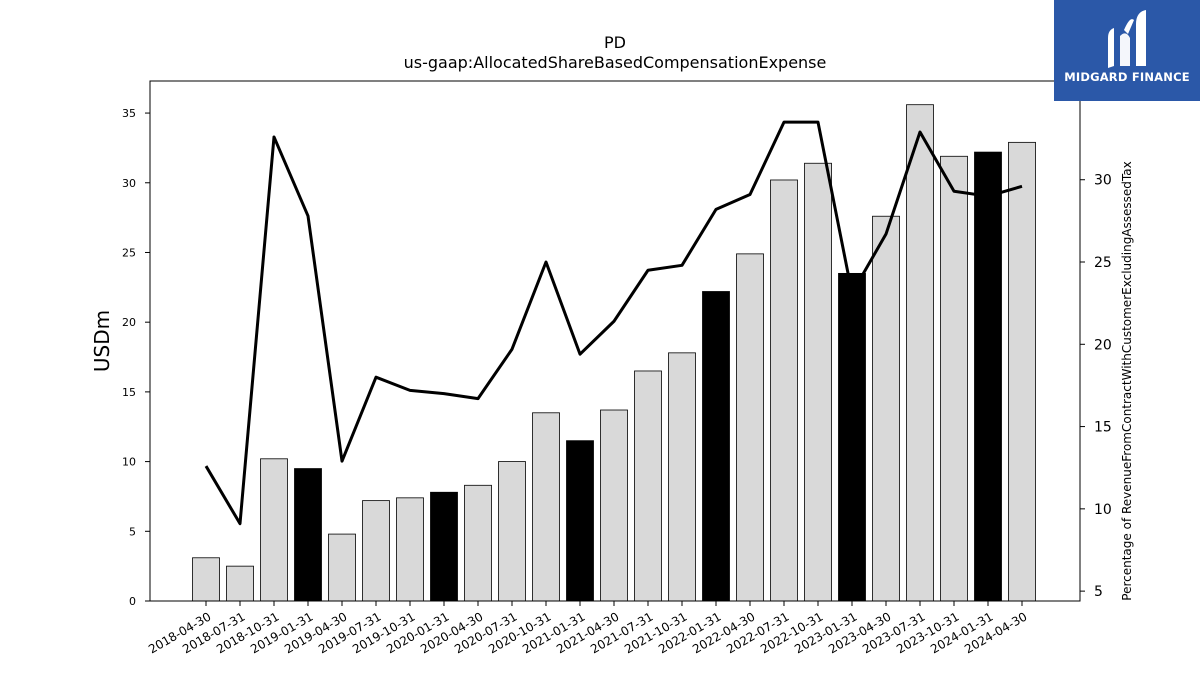 This screenshot has height=675, width=1200. What do you see at coordinates (132, 601) in the screenshot?
I see `y-tick-label-0: 0` at bounding box center [132, 601].